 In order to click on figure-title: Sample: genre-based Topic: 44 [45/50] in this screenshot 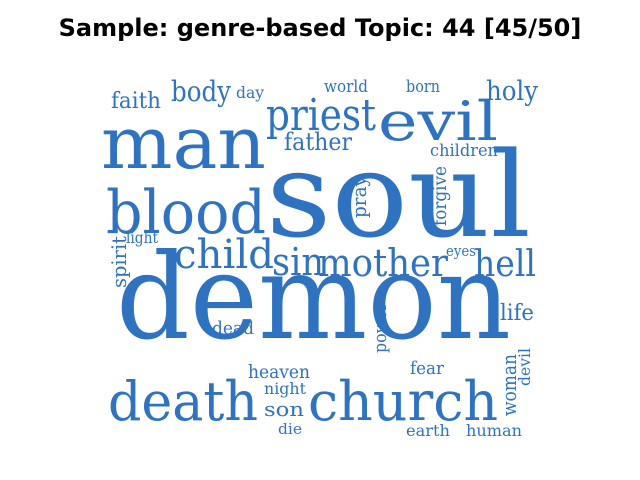, I will do `click(320, 28)`.